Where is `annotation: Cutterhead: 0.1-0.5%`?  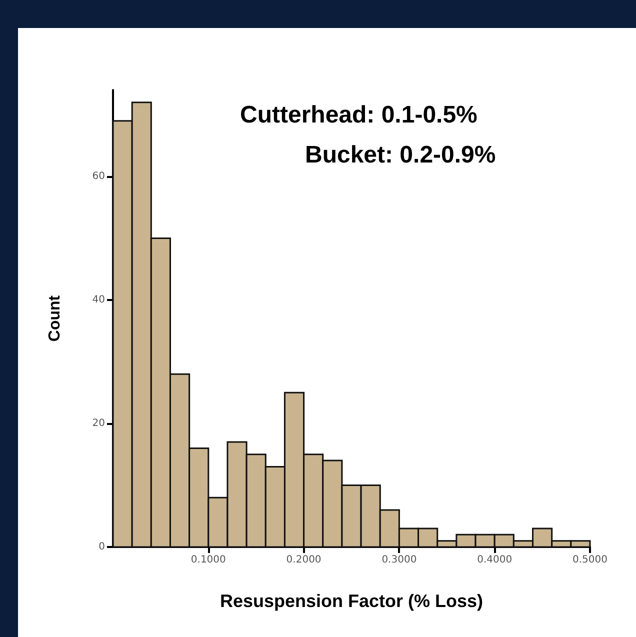
annotation: Cutterhead: 0.1-0.5% is located at coordinates (359, 115).